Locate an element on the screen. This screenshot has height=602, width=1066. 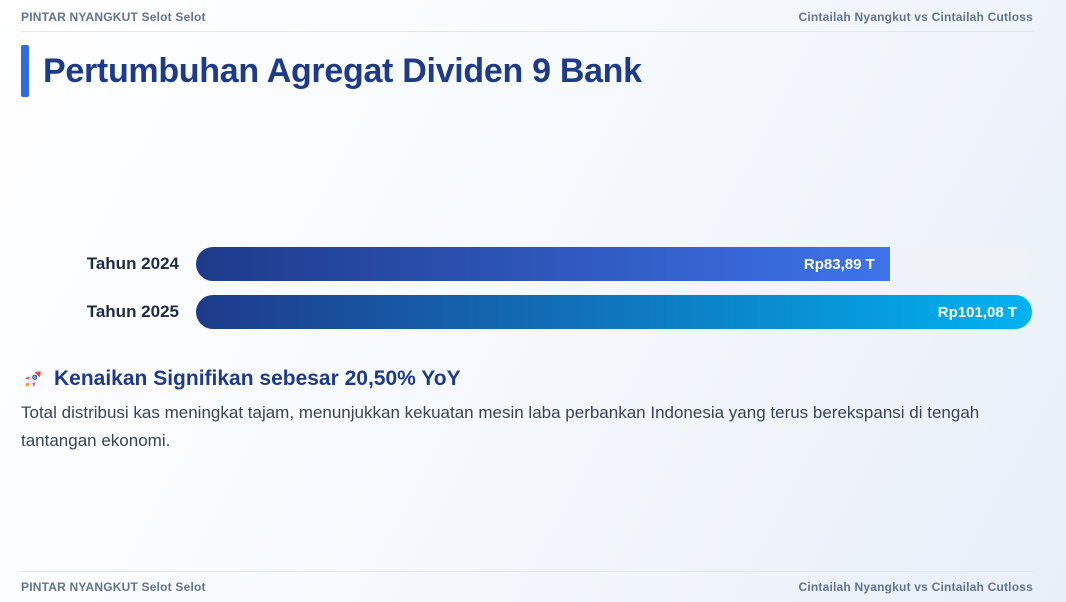
bar-label-2024: Tahun 2024 is located at coordinates (132, 263).